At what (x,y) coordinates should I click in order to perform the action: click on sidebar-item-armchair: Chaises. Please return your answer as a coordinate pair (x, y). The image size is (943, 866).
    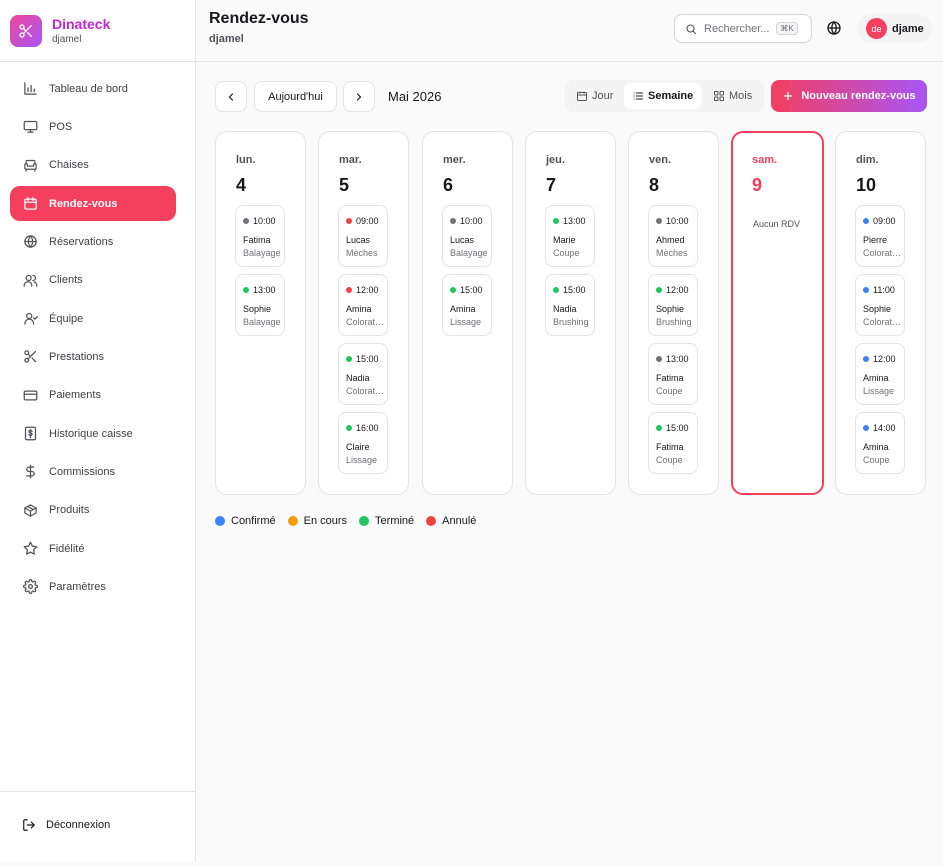
    Looking at the image, I should click on (93, 165).